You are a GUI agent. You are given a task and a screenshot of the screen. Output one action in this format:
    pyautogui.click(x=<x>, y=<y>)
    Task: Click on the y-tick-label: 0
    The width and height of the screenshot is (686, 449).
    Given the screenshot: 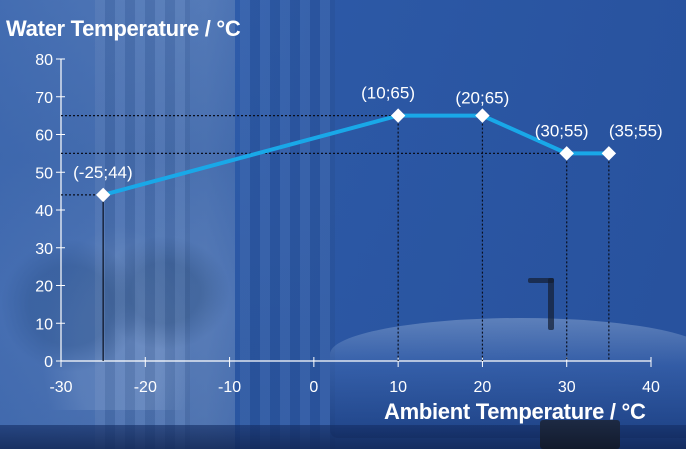 What is the action you would take?
    pyautogui.click(x=48, y=362)
    